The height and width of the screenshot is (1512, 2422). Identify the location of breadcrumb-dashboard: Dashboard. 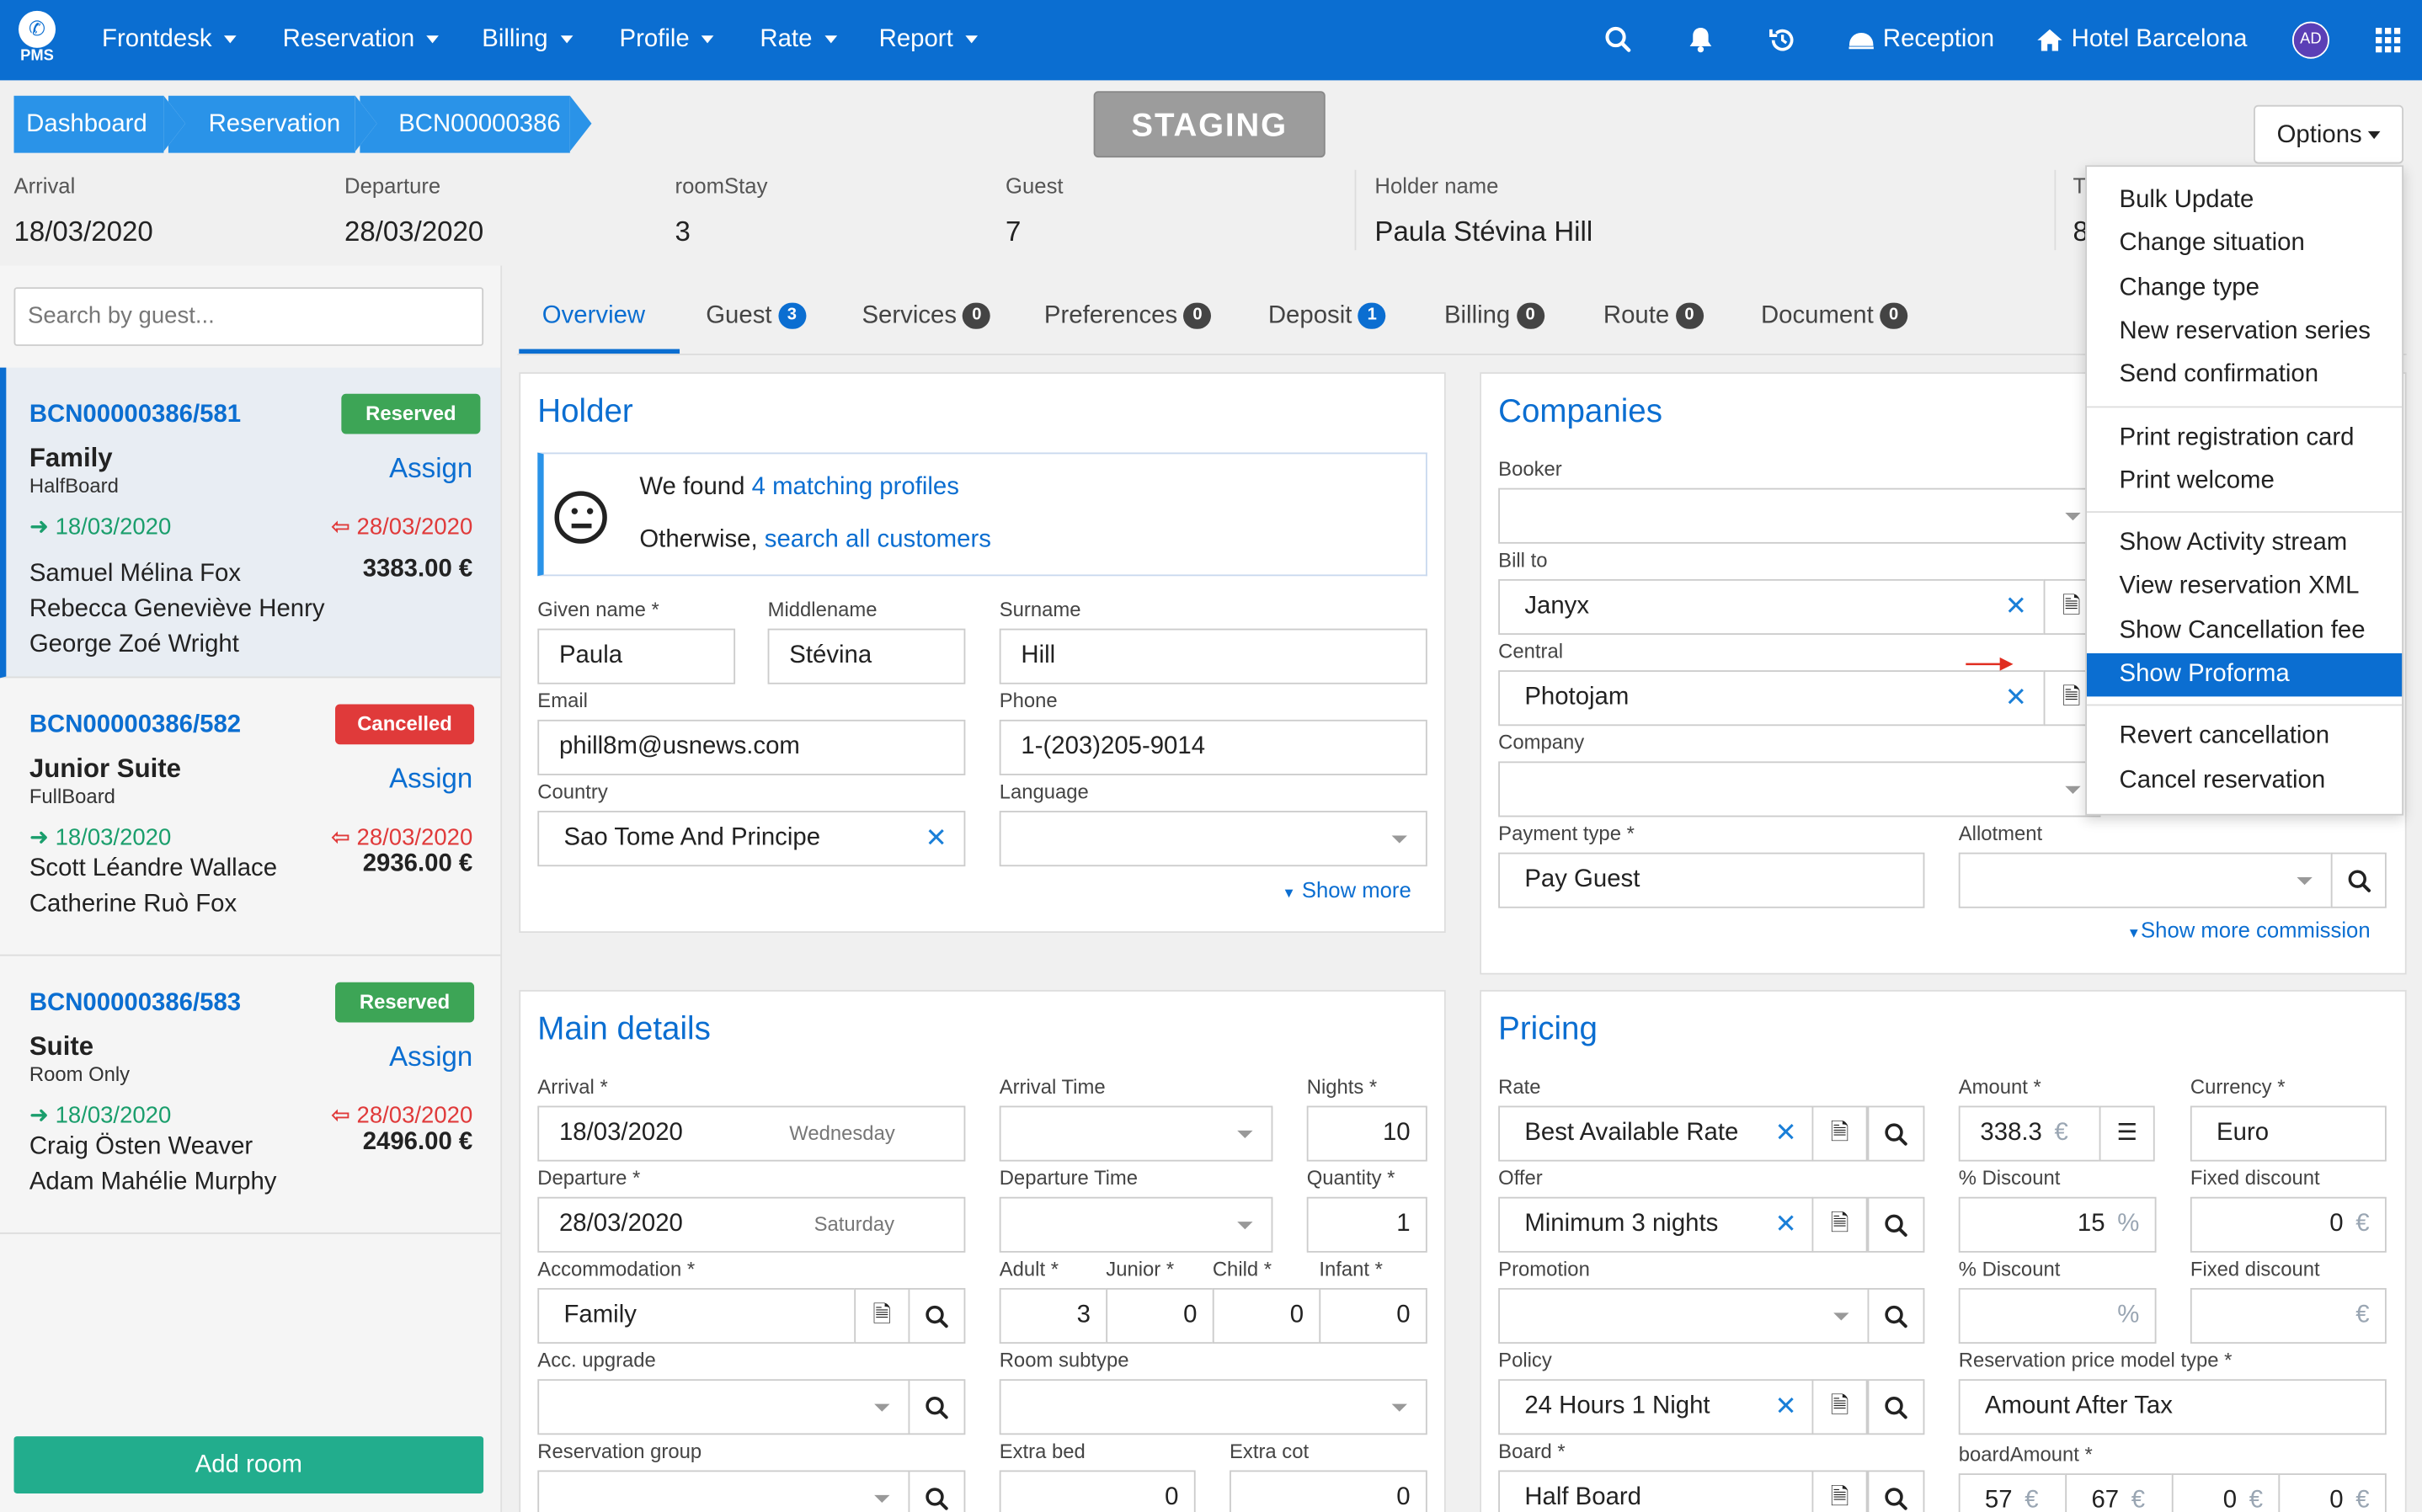
(100, 124).